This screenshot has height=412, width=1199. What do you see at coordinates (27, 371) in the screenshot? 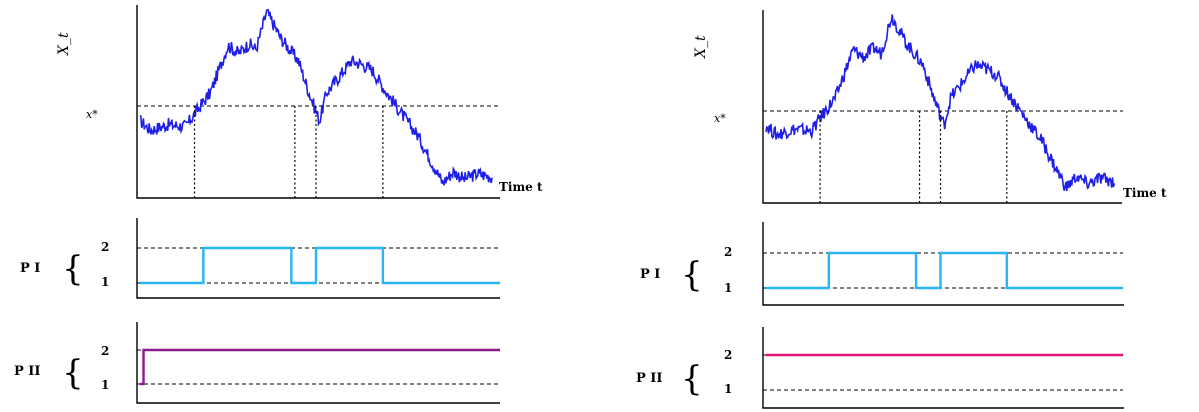
I see `left-p2-label: P II` at bounding box center [27, 371].